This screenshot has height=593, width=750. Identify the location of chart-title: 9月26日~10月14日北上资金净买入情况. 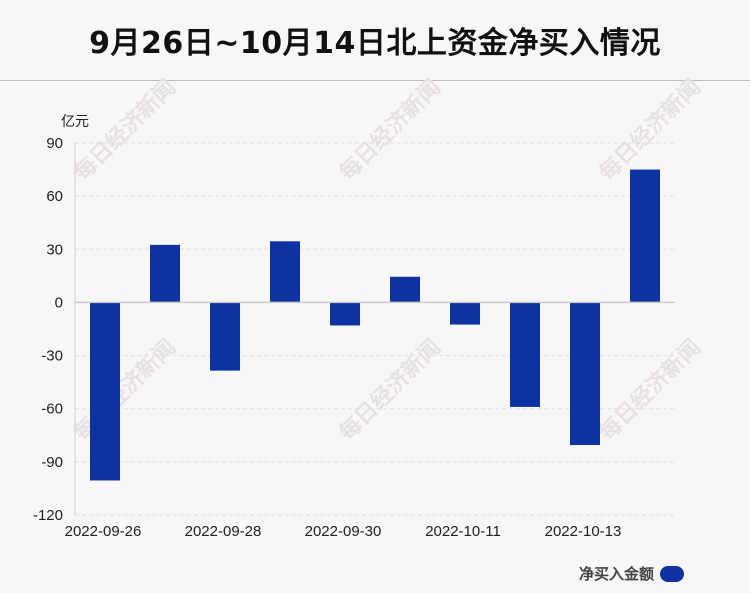
(375, 43).